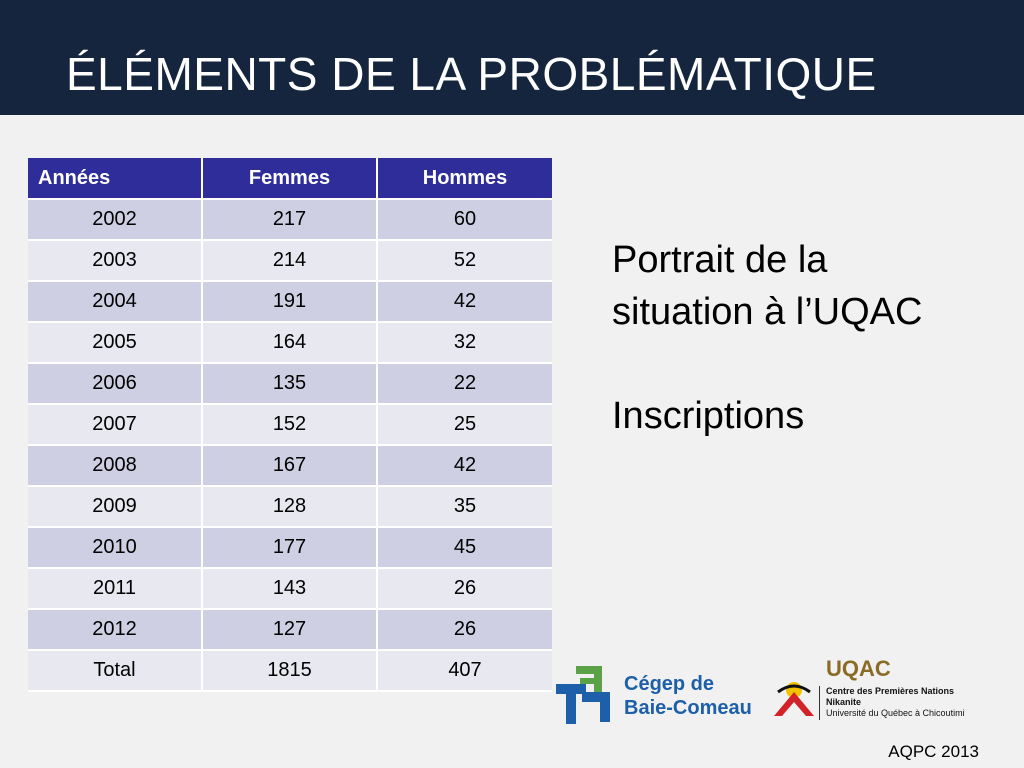 Image resolution: width=1024 pixels, height=768 pixels. What do you see at coordinates (464, 179) in the screenshot?
I see `header-hommes: Hommes` at bounding box center [464, 179].